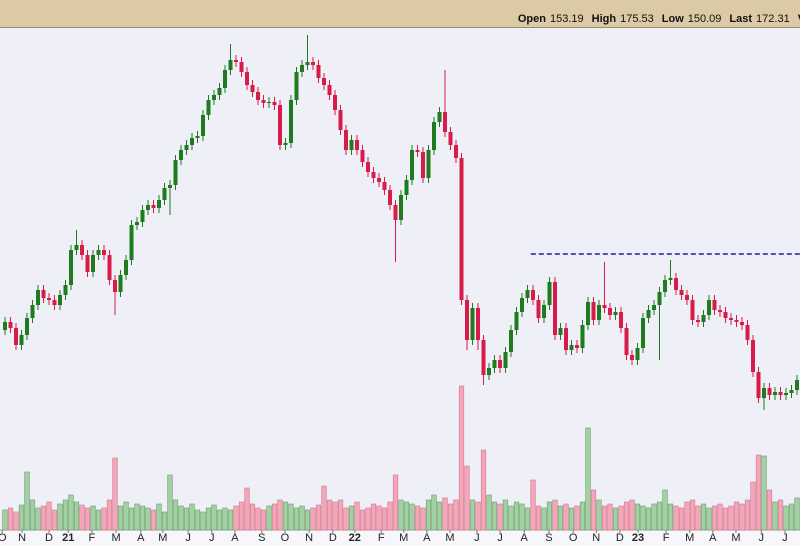 Image resolution: width=800 pixels, height=546 pixels. I want to click on field-value: 150.09, so click(704, 19).